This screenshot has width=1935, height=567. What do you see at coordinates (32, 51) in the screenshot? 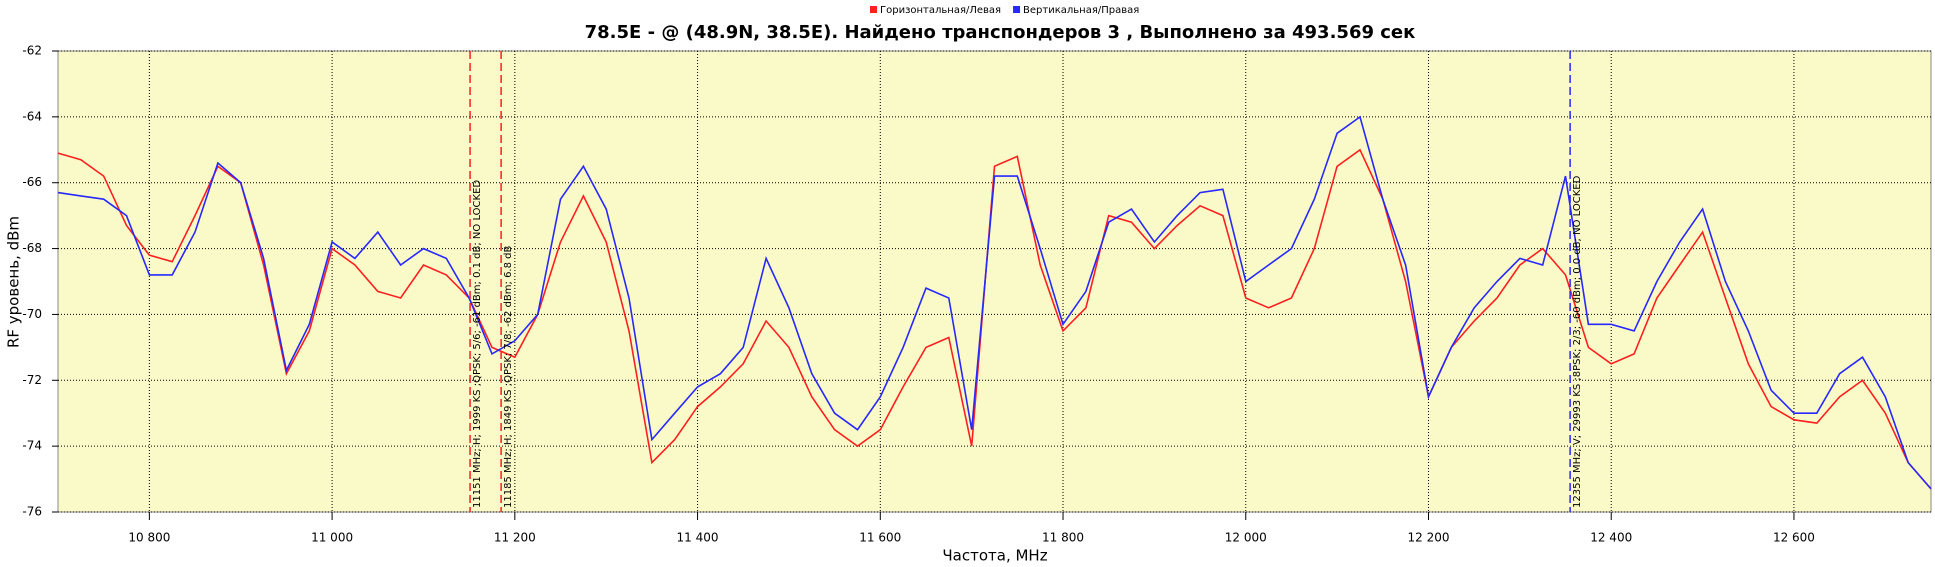
I see `y-tick-label: -62` at bounding box center [32, 51].